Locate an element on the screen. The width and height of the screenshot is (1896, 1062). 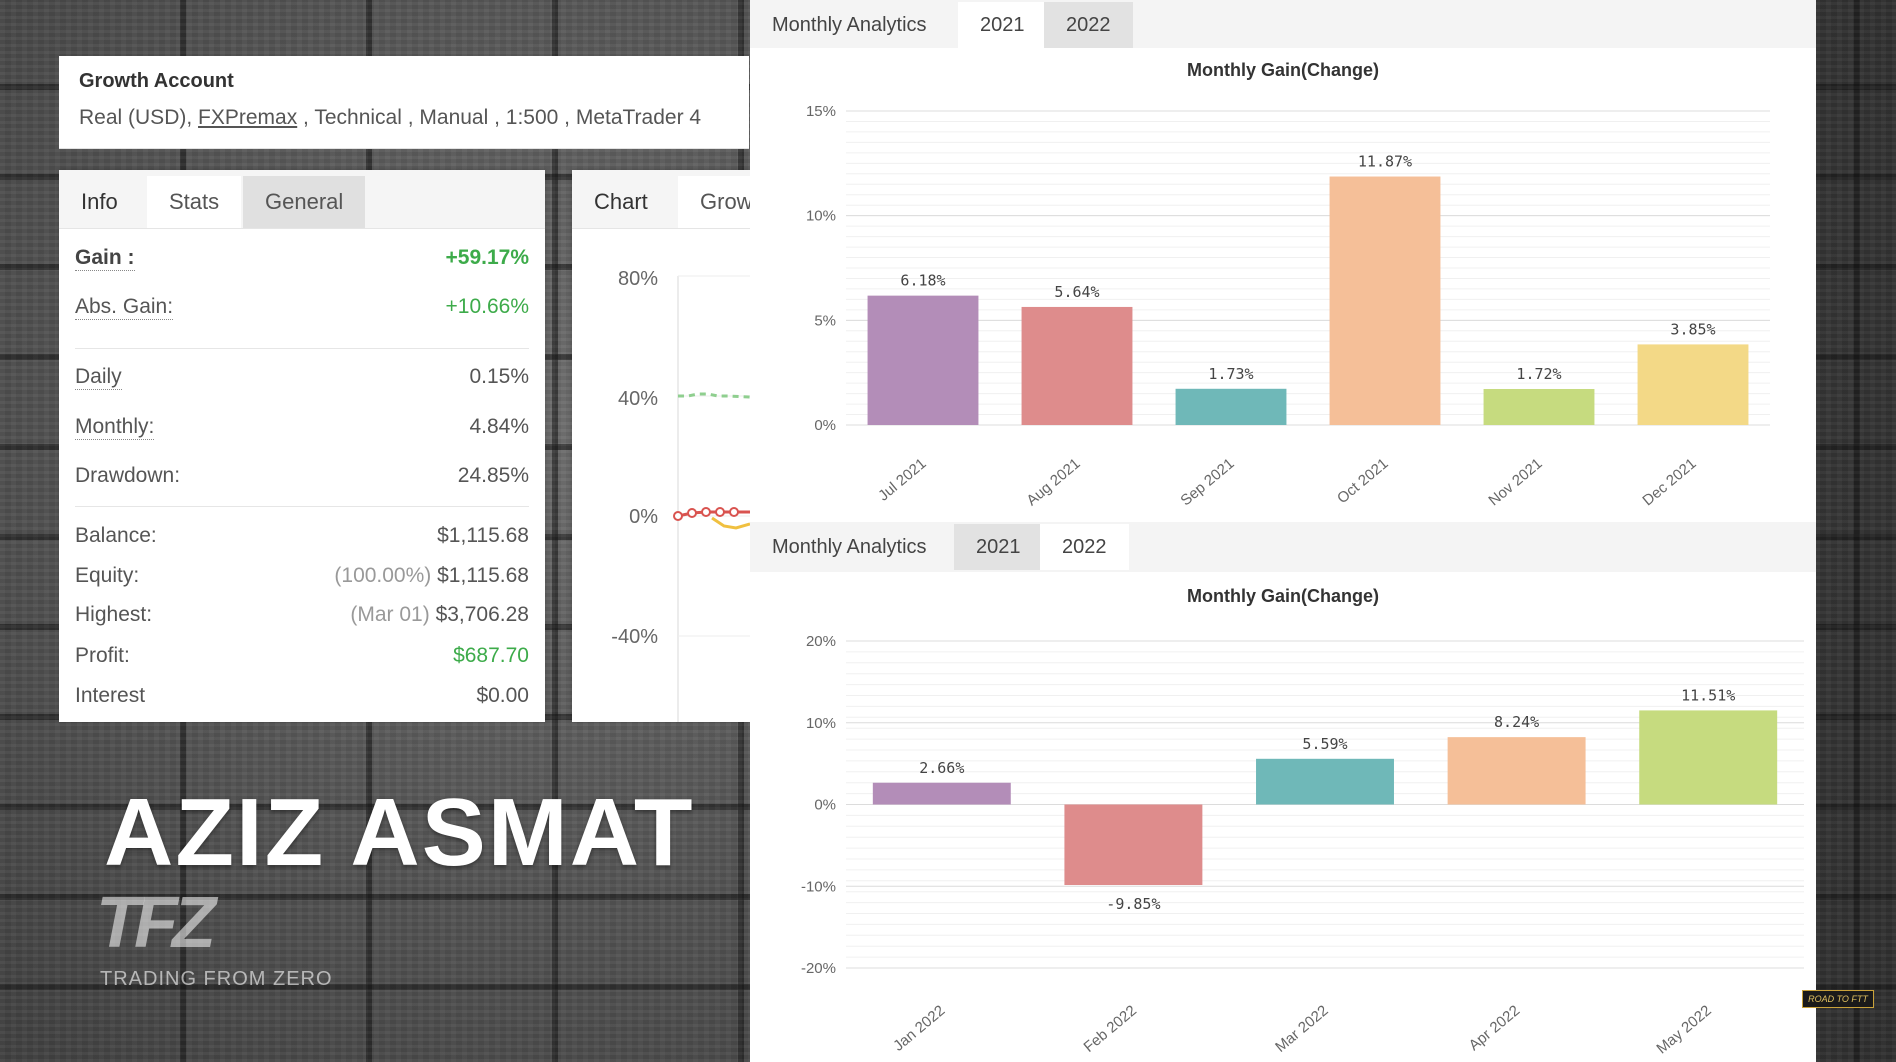
y-tick-label: 5% is located at coordinates (825, 320).